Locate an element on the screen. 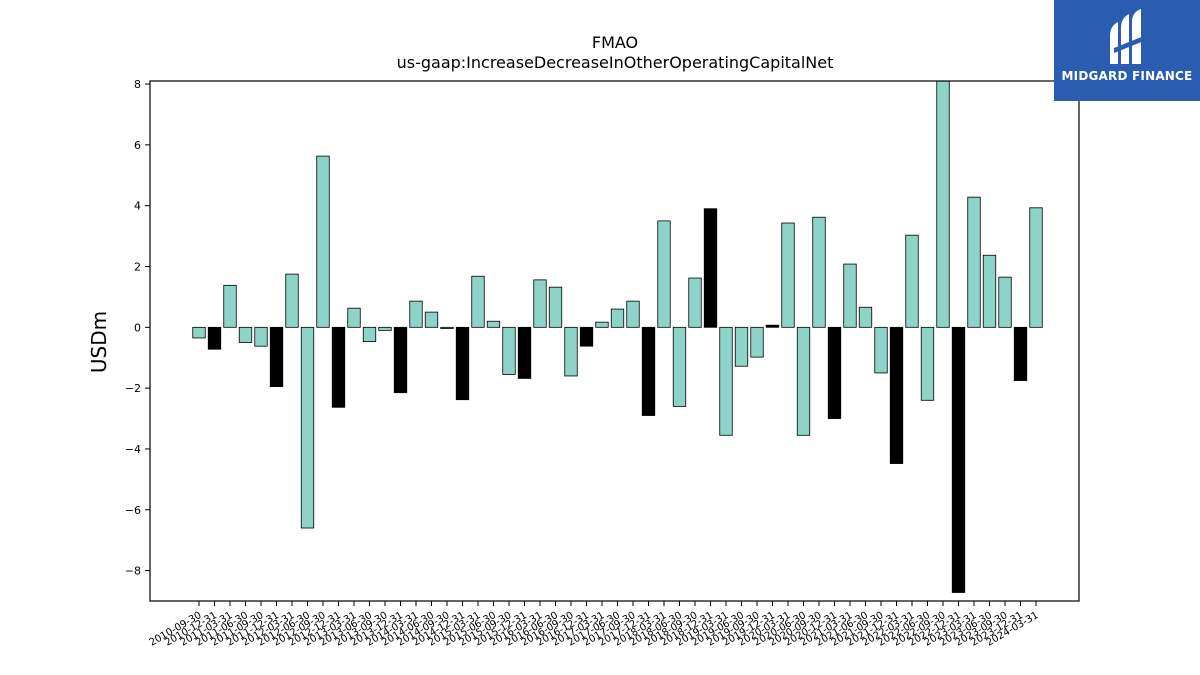  y-tick-label: 2 is located at coordinates (137, 266).